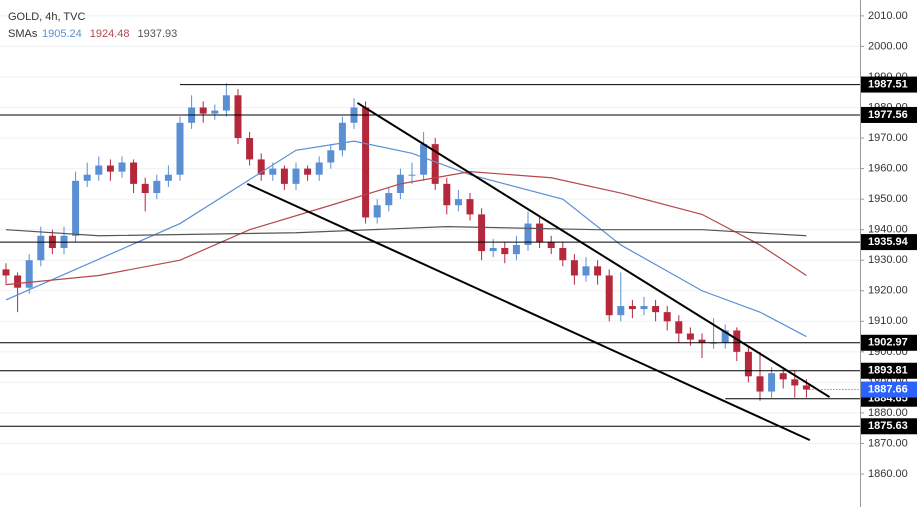 The width and height of the screenshot is (918, 507). I want to click on last-price-box, so click(889, 389).